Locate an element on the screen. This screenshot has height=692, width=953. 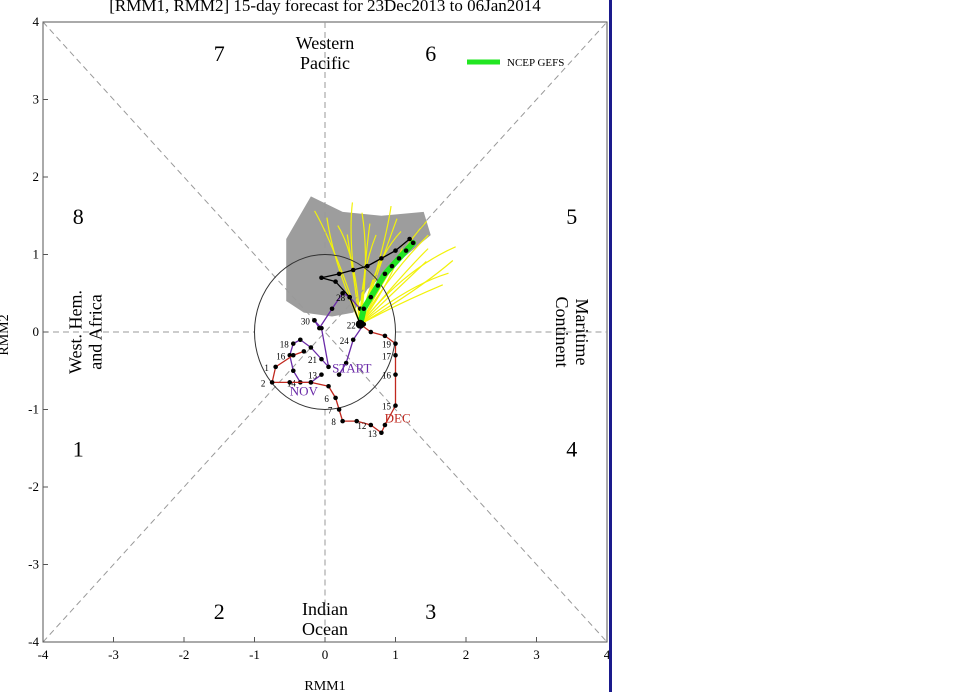
day-label: 17 is located at coordinates (387, 356).